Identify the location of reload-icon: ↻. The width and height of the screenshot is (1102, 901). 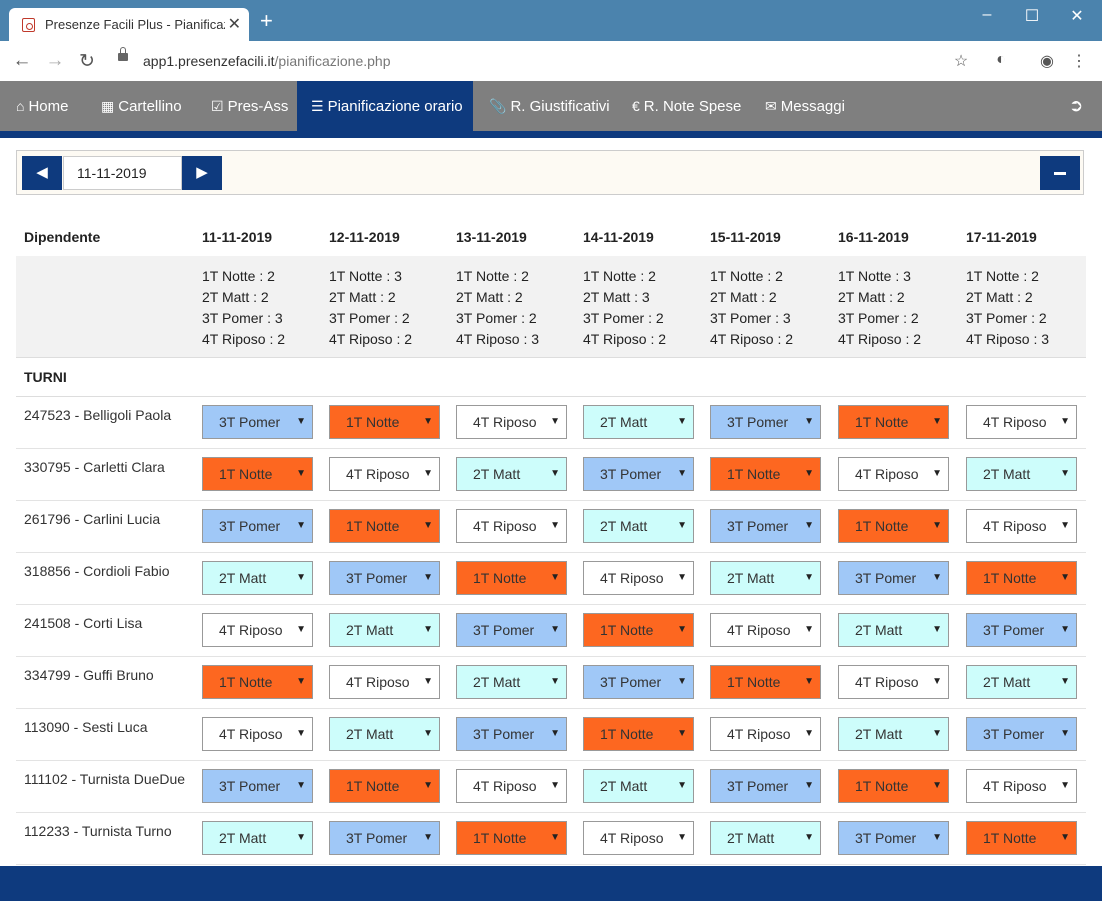
(87, 61).